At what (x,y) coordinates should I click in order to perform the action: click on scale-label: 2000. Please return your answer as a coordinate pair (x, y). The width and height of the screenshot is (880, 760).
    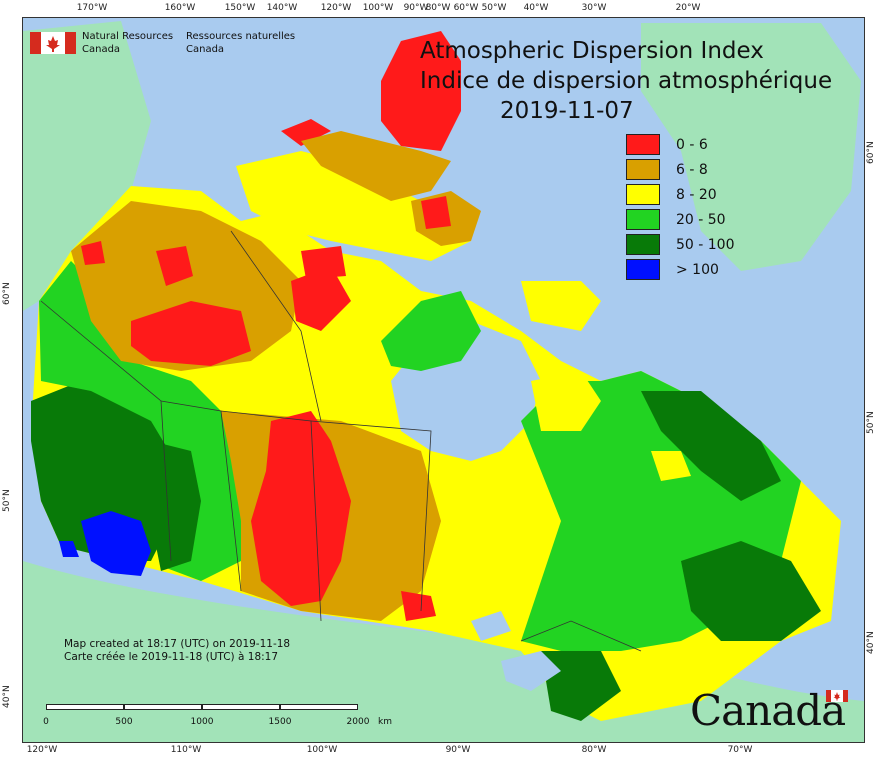
    Looking at the image, I should click on (358, 722).